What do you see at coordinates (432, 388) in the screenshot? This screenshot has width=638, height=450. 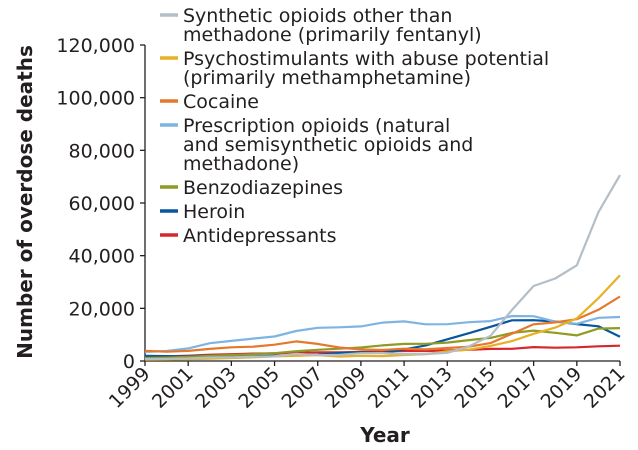 I see `x-tick-label: 2013` at bounding box center [432, 388].